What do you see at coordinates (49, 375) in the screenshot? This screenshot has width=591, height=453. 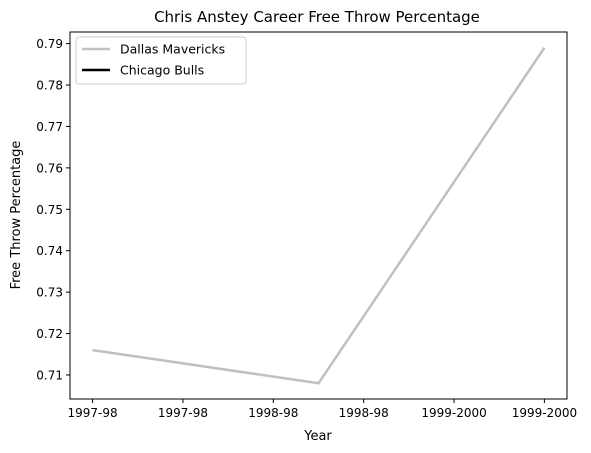 I see `y-tick-label: 0.71` at bounding box center [49, 375].